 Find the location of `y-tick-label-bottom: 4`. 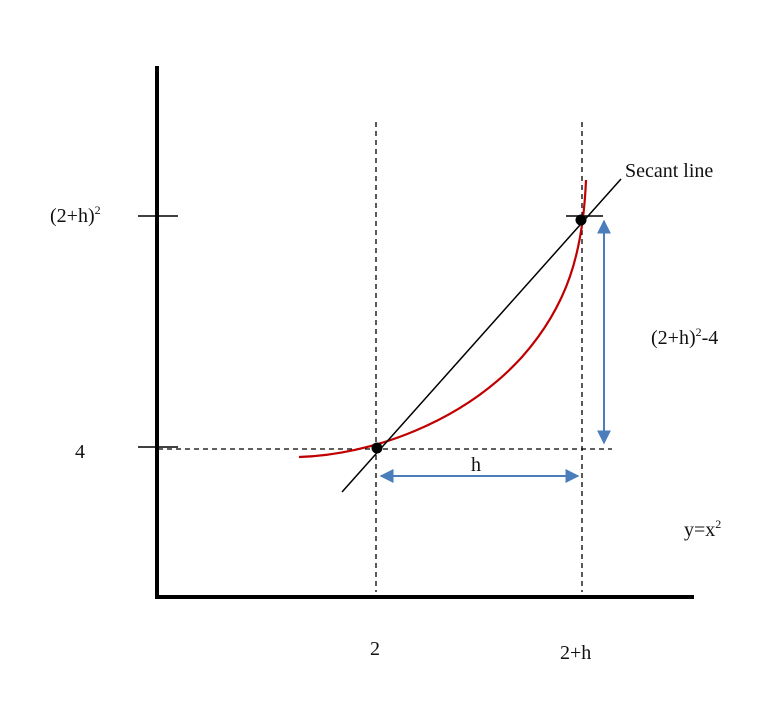

y-tick-label-bottom: 4 is located at coordinates (80, 452).